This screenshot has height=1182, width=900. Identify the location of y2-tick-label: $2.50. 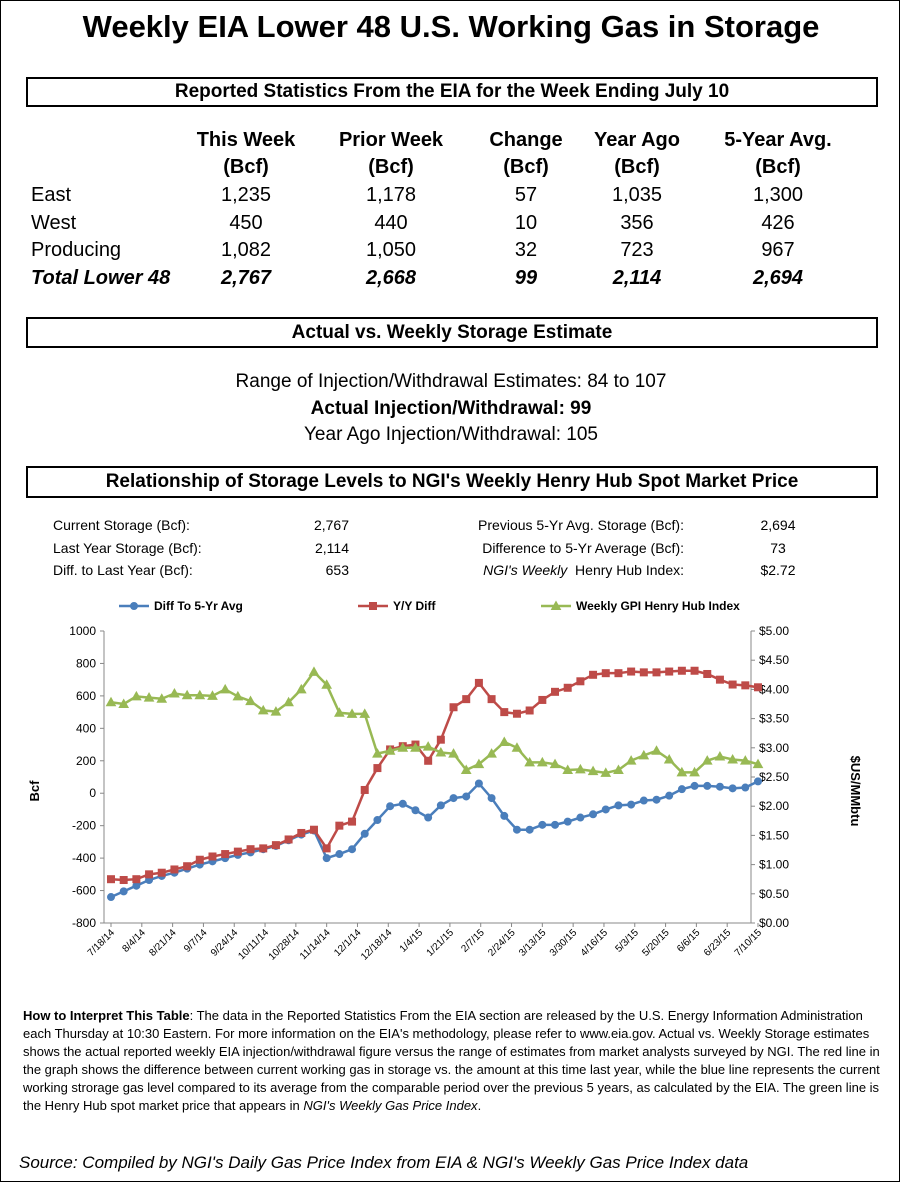
(774, 777).